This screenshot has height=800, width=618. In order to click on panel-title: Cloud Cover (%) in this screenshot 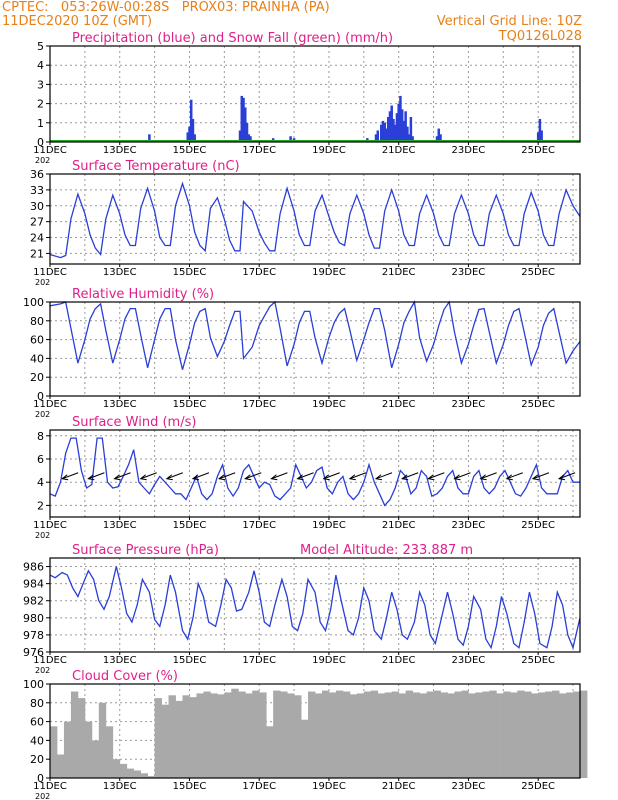, I will do `click(125, 676)`.